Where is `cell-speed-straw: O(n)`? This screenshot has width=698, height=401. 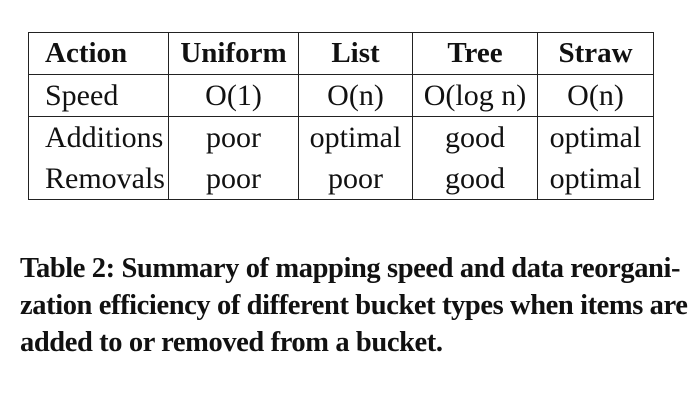
cell-speed-straw: O(n) is located at coordinates (595, 95).